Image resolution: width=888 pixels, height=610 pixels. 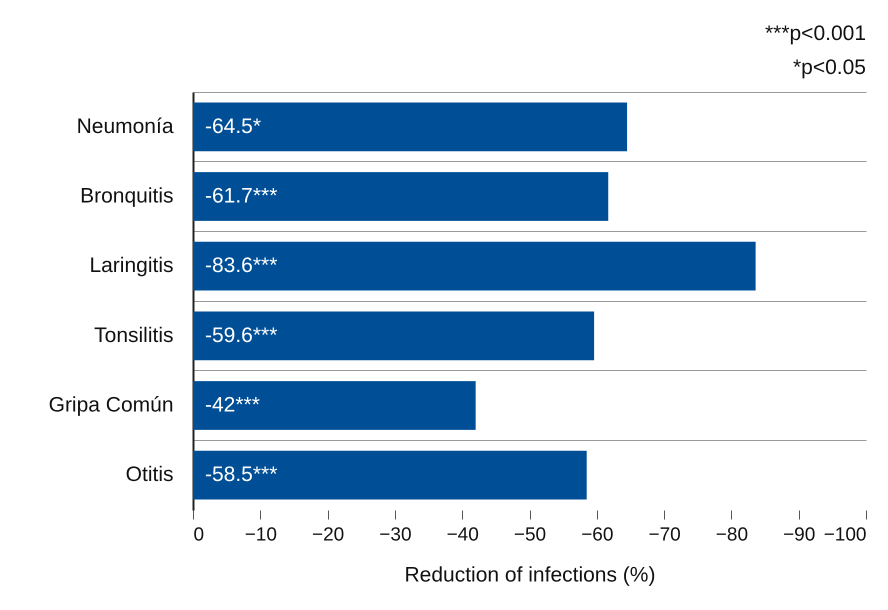 I want to click on x-axis-title: Reduction of infections (%), so click(x=530, y=575).